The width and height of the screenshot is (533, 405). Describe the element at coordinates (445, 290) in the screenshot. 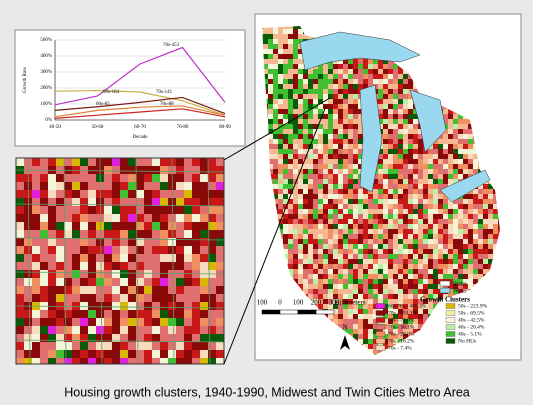

I see `water-swatch` at that location.